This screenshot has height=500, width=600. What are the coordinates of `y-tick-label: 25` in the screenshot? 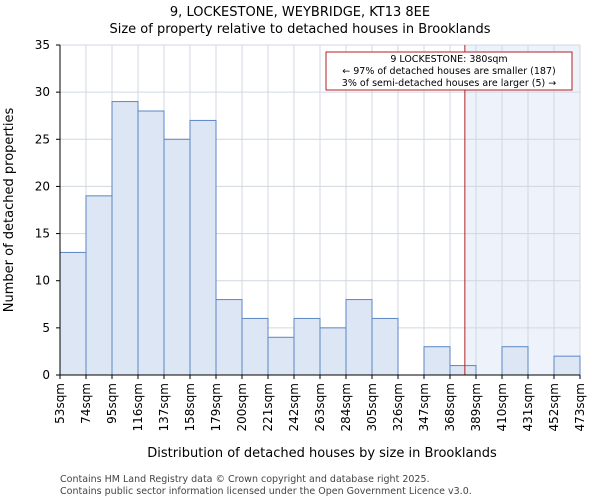 It's located at (42, 139).